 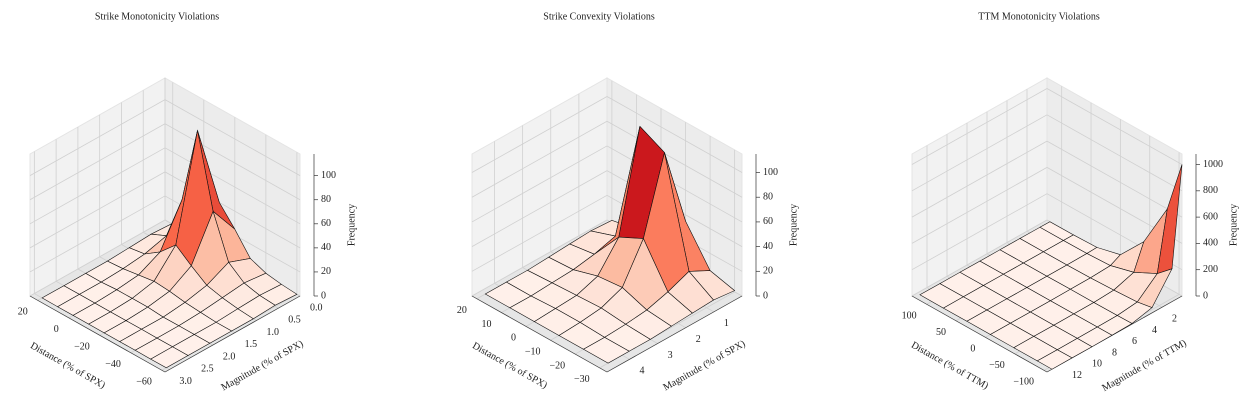 What do you see at coordinates (486, 324) in the screenshot?
I see `x-tick-label: 10` at bounding box center [486, 324].